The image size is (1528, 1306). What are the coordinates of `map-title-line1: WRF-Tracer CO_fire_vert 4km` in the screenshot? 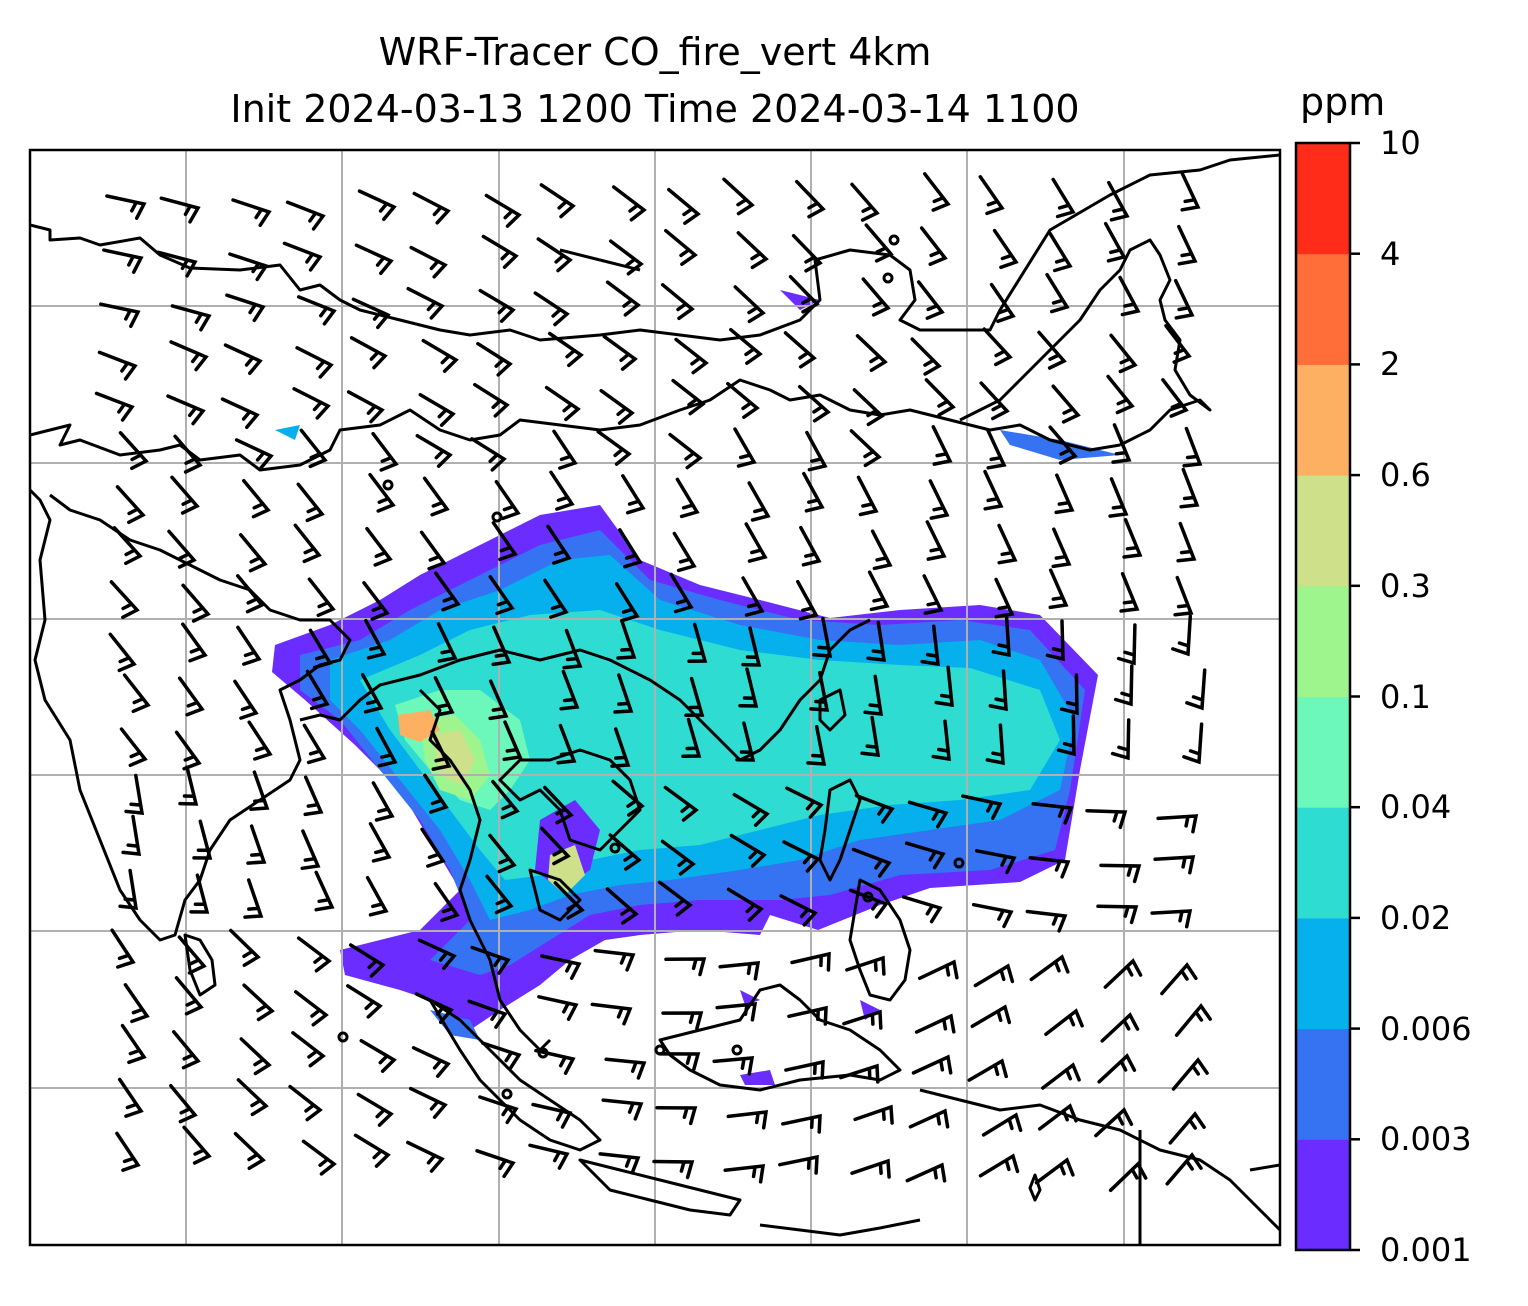 It's located at (655, 52).